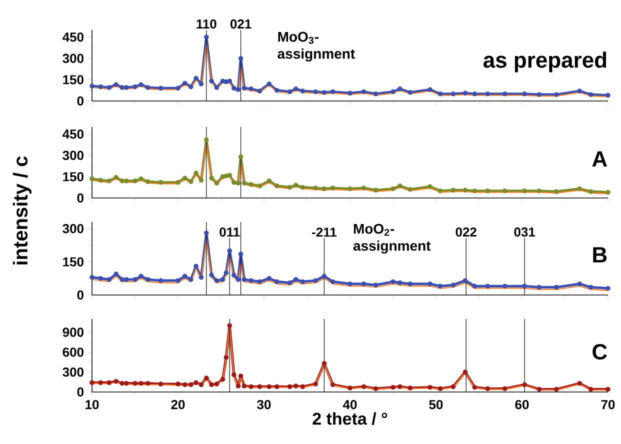 The width and height of the screenshot is (621, 444). What do you see at coordinates (22, 210) in the screenshot?
I see `y-axis-title: intensity / c` at bounding box center [22, 210].